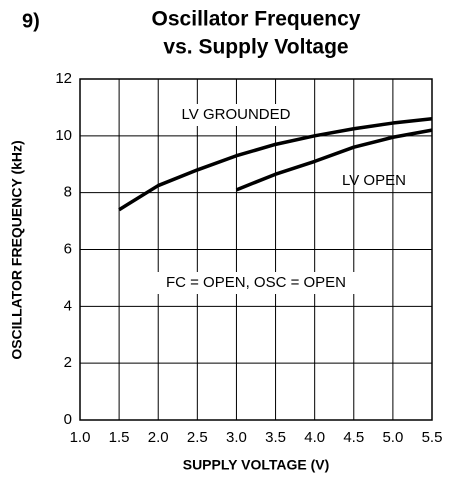 The image size is (459, 479). What do you see at coordinates (68, 248) in the screenshot?
I see `y-tick-label: 6` at bounding box center [68, 248].